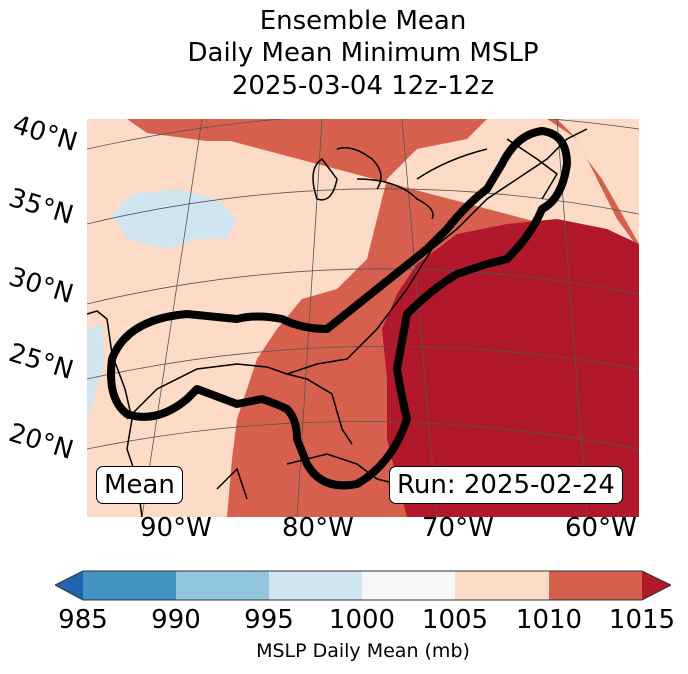 The width and height of the screenshot is (688, 674). Describe the element at coordinates (506, 485) in the screenshot. I see `run-date-annotation: Run: 2025-02-24` at that location.